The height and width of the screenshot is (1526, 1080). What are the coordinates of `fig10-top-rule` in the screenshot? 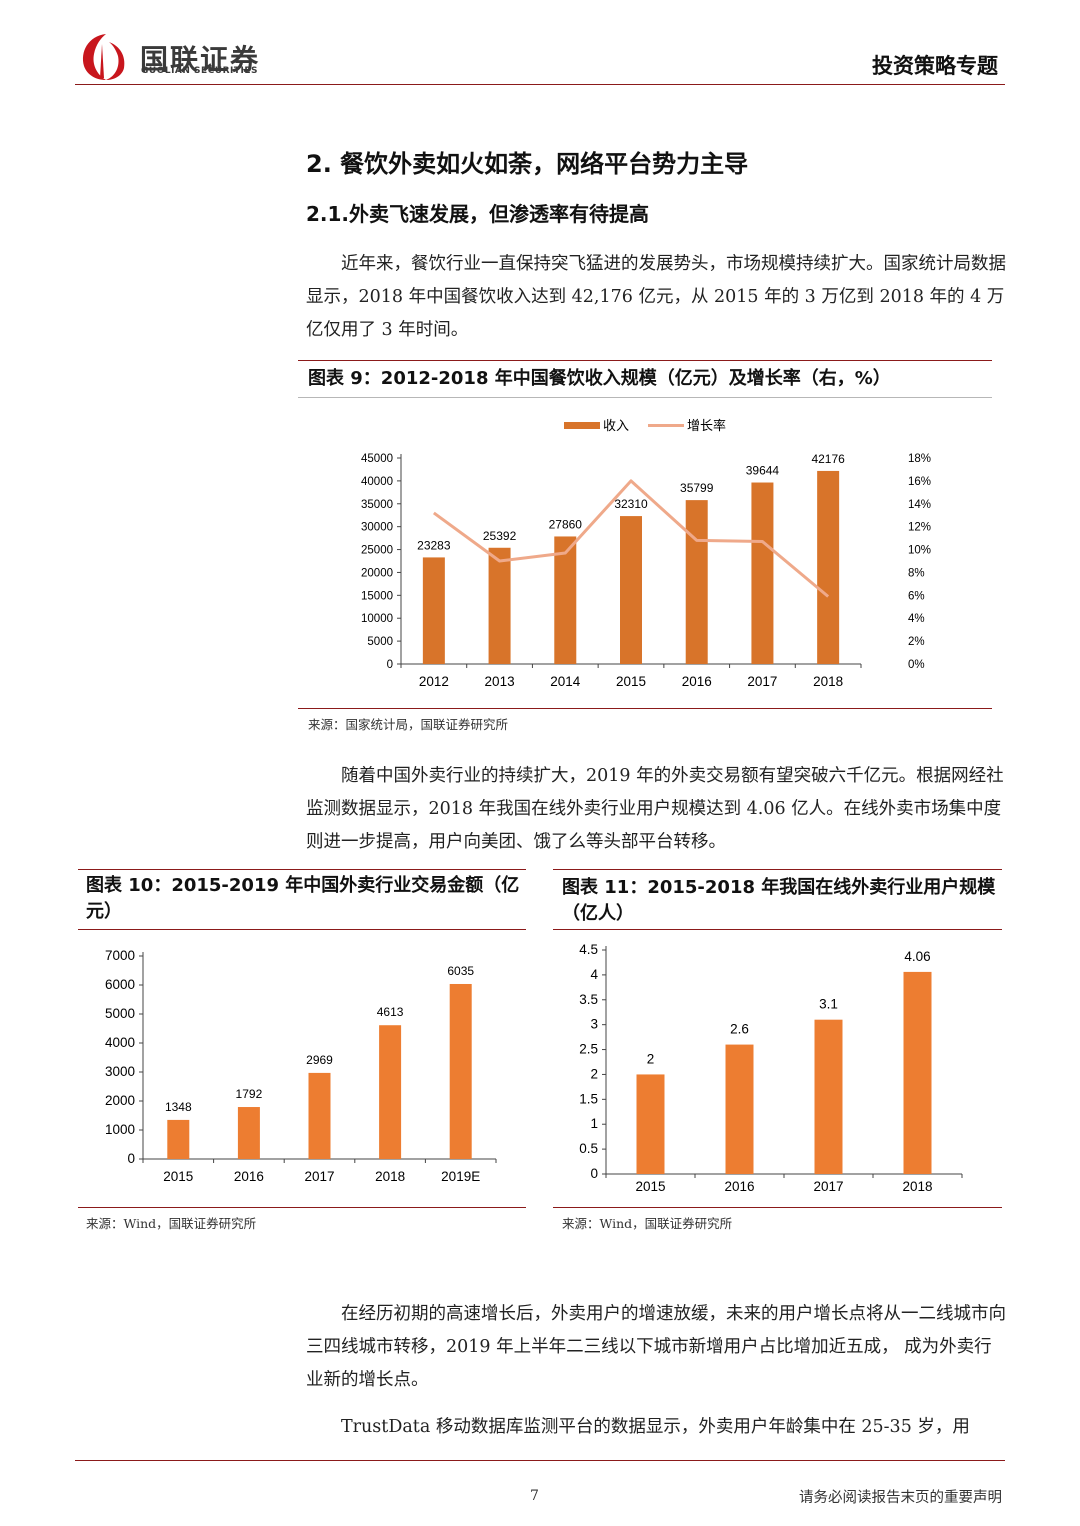 It's located at (302, 869).